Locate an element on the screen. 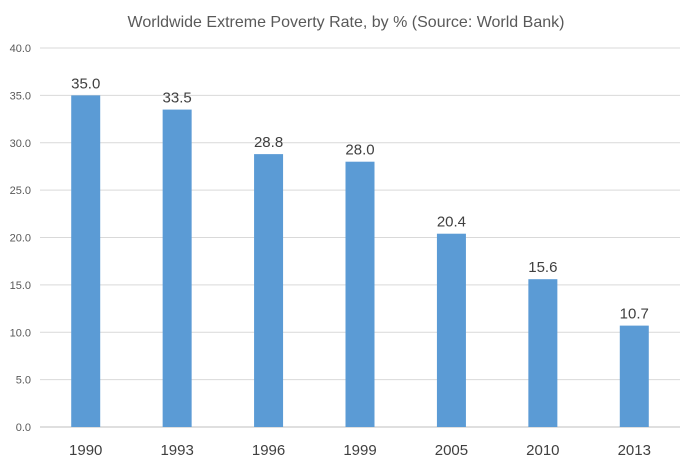 This screenshot has width=693, height=467. y-axis-ticks: 0.0 5.0 10.0 15.0 20.0 25.0 30.0 35.0 40.0 is located at coordinates (20, 238).